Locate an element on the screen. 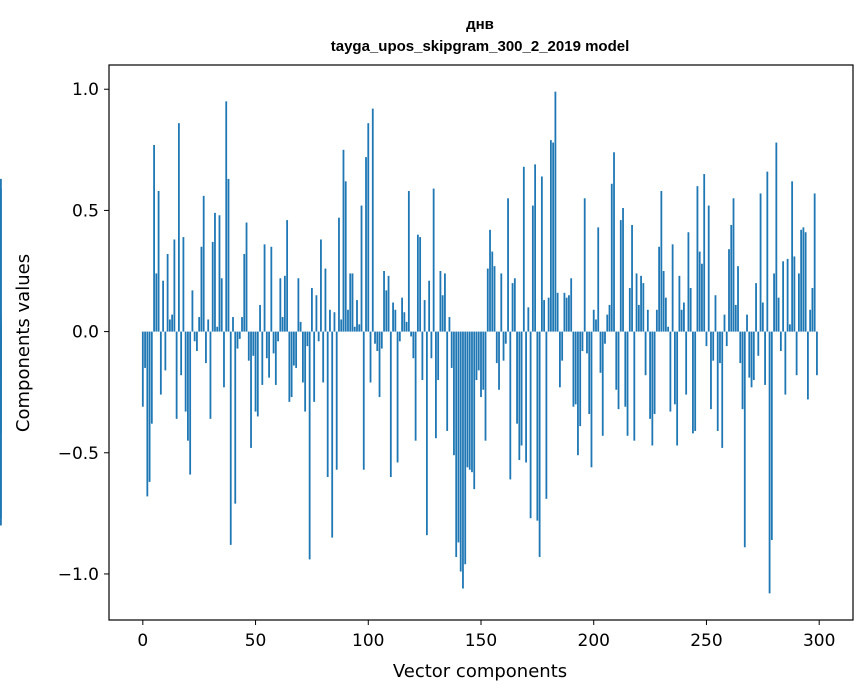  bar-undefined is located at coordinates (1, 328).